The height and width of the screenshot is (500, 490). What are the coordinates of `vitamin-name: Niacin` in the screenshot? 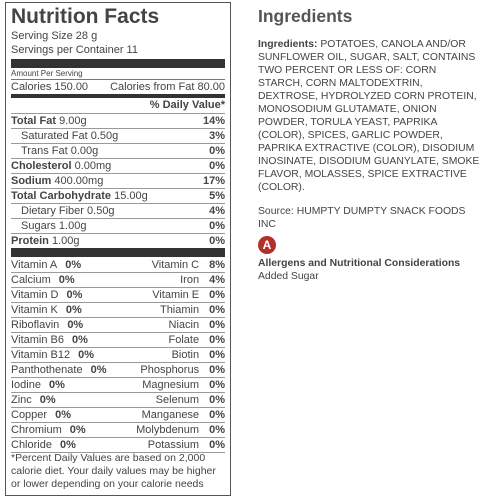 It's located at (184, 325).